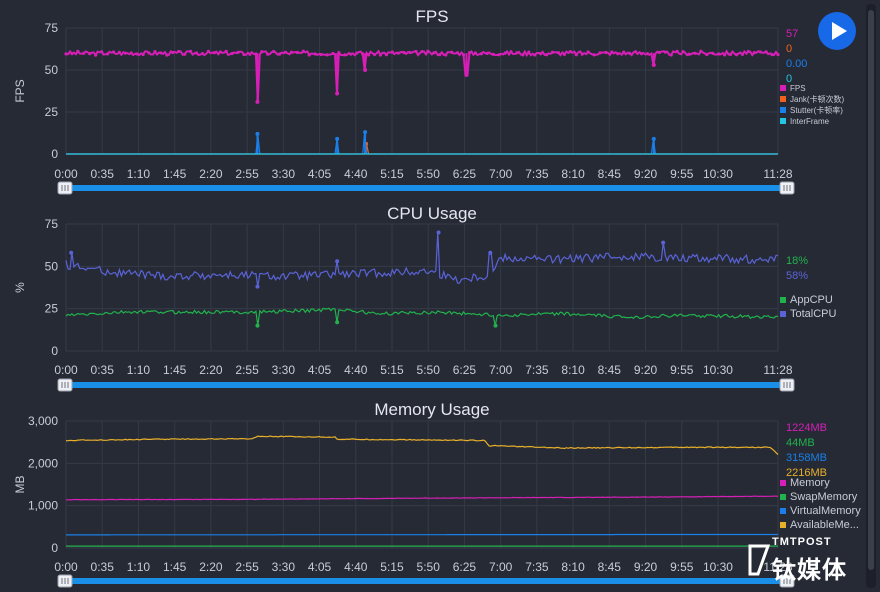 The image size is (880, 592). I want to click on x-tick-label: 3:30, so click(284, 174).